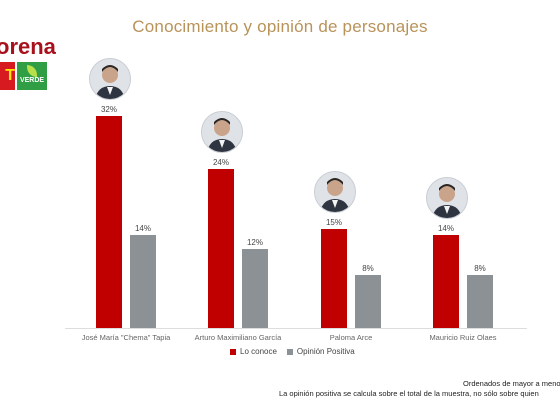 This screenshot has height=404, width=560. I want to click on legend-item-lo-conoce: Lo conoce, so click(253, 351).